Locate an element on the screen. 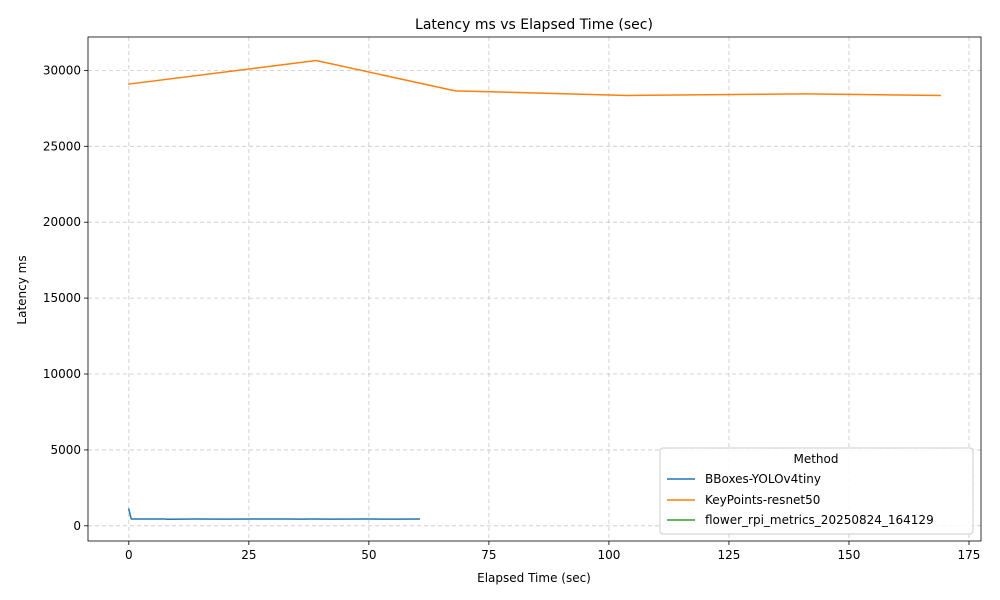  chart-title: Latency ms vs Elapsed Time (sec) is located at coordinates (534, 25).